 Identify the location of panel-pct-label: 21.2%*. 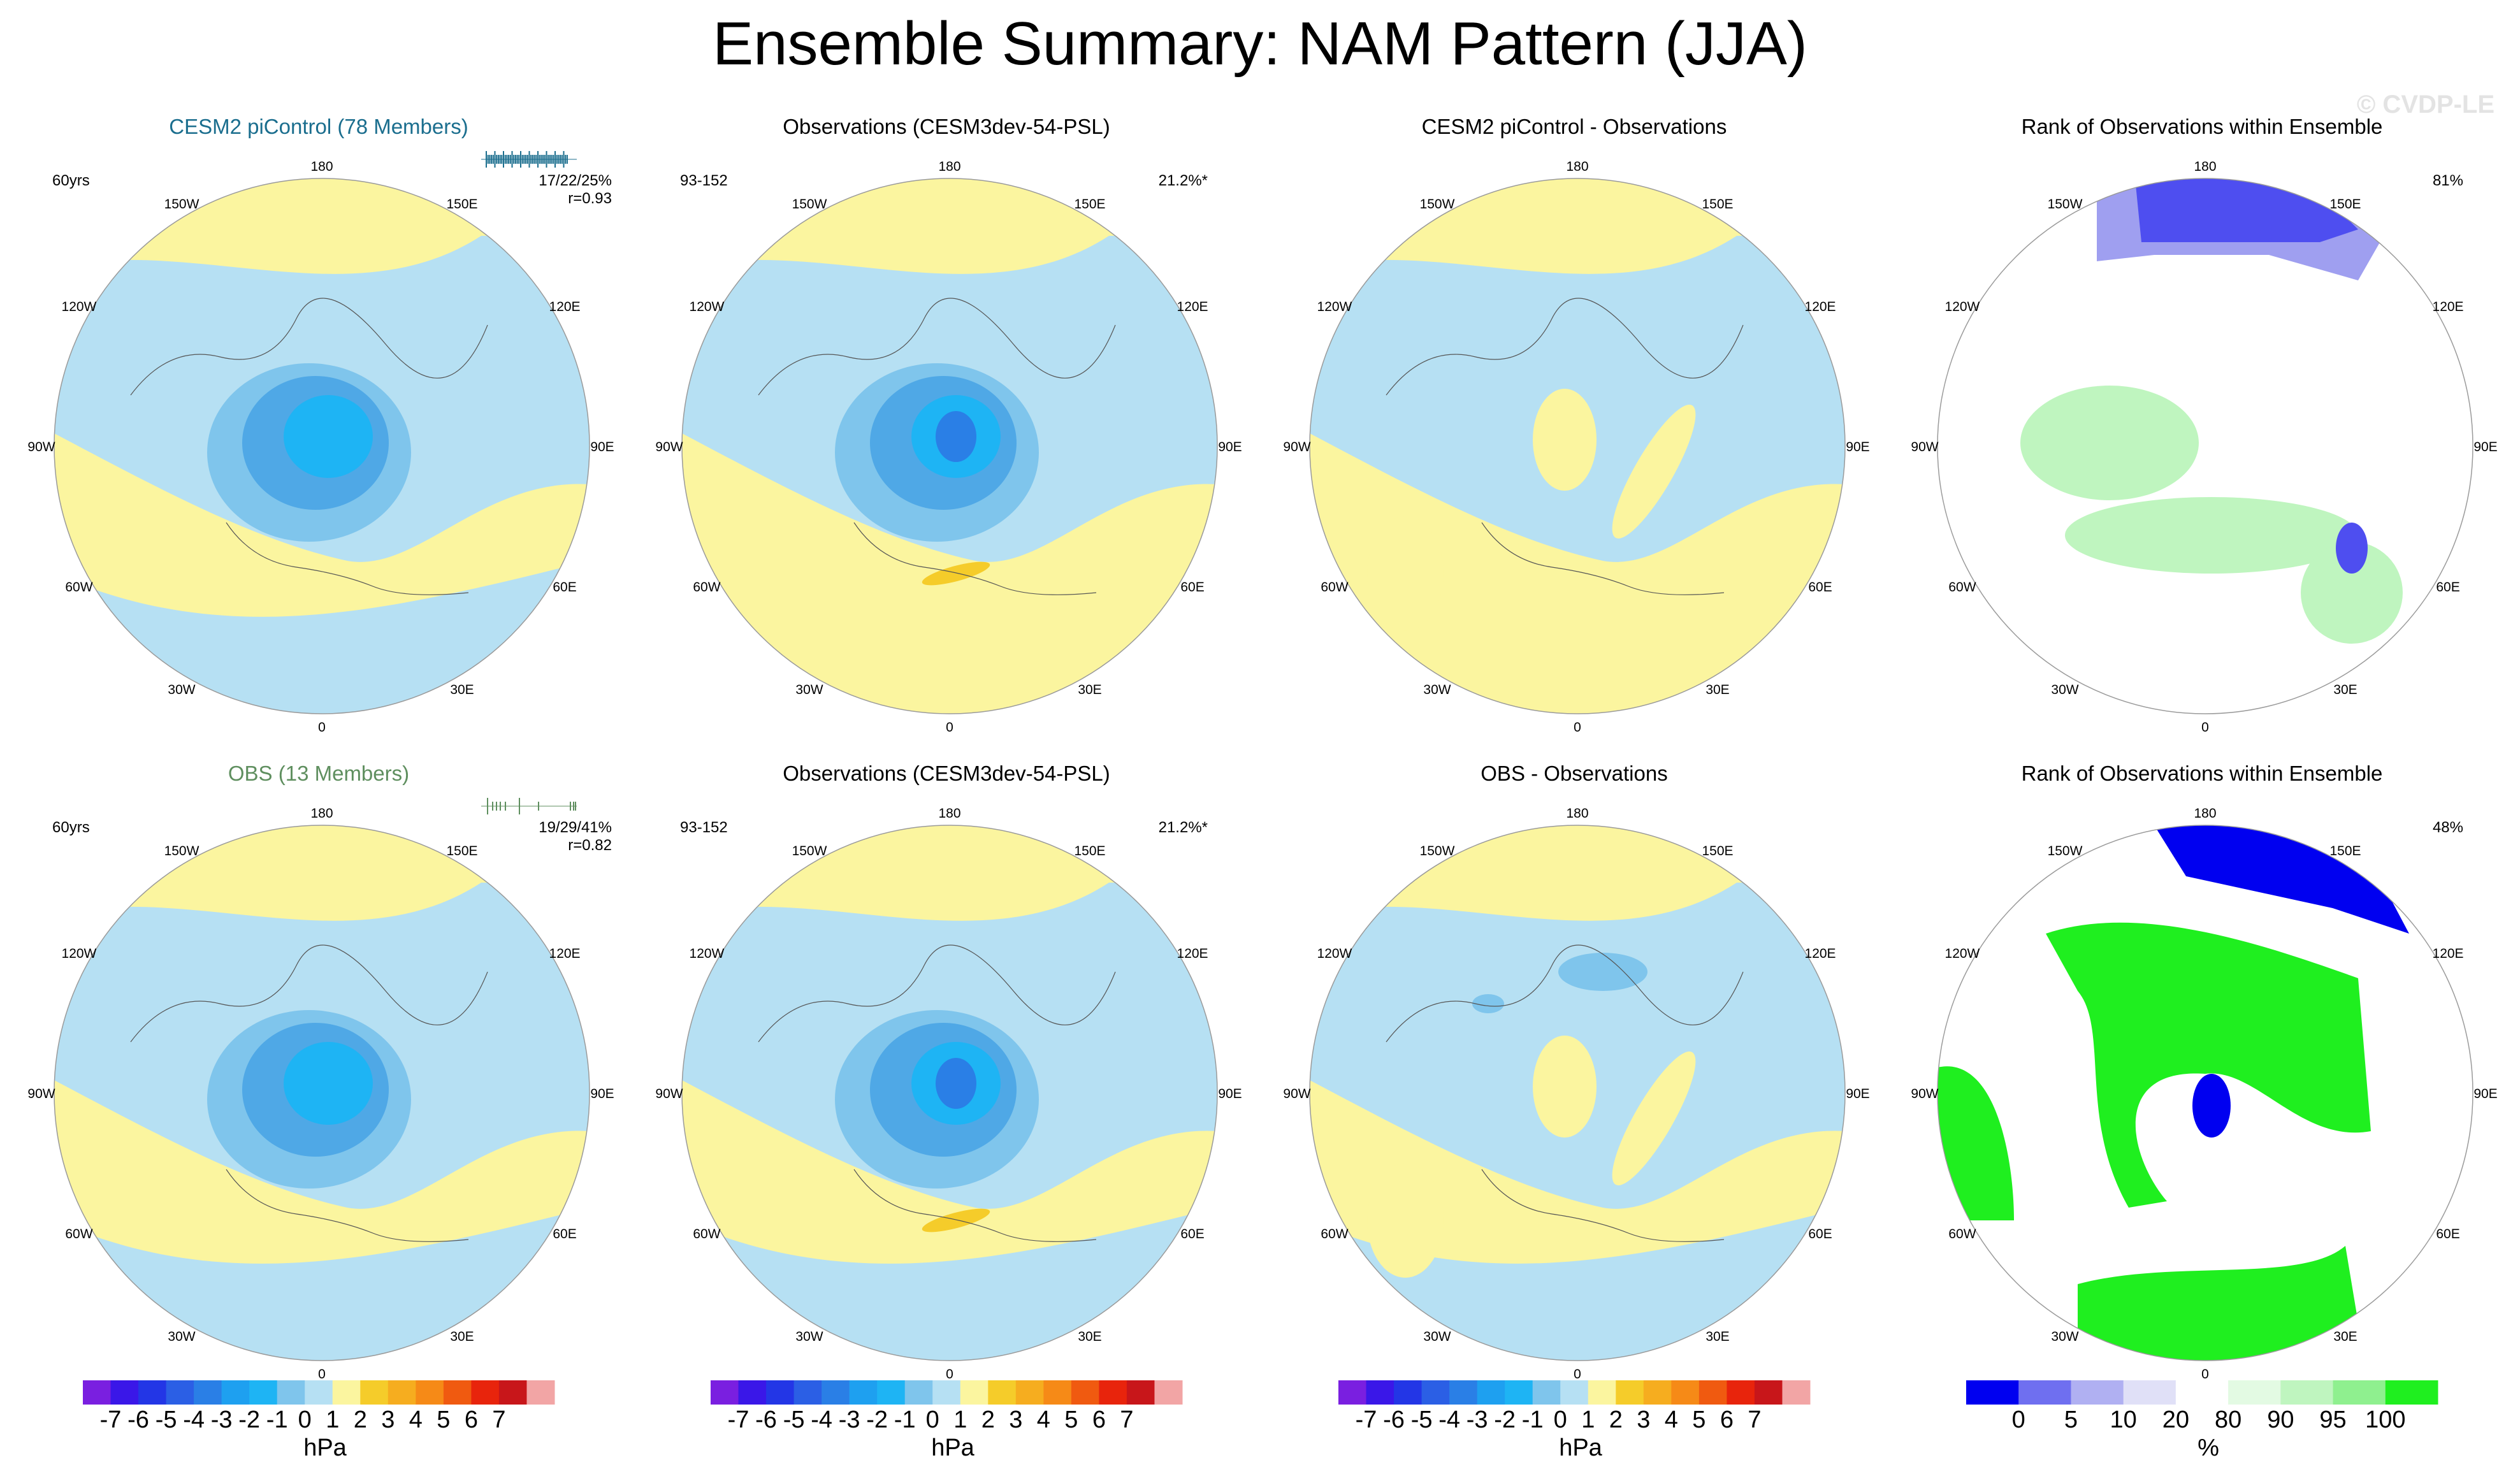
(1183, 181).